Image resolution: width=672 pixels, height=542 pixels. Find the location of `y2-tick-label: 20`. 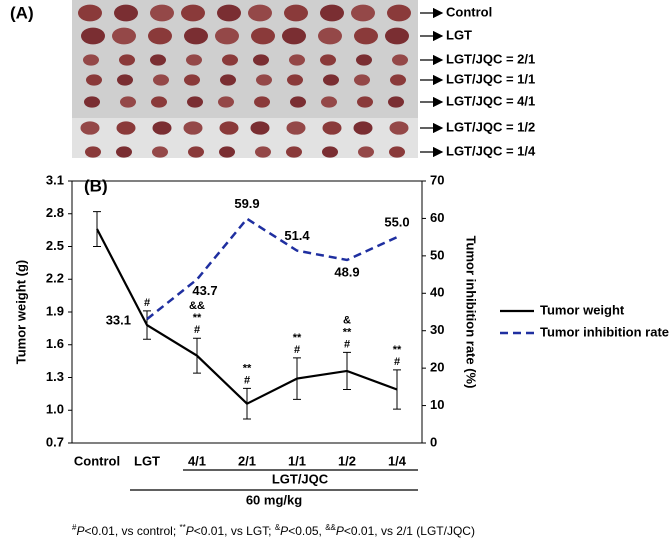

y2-tick-label: 20 is located at coordinates (437, 367).